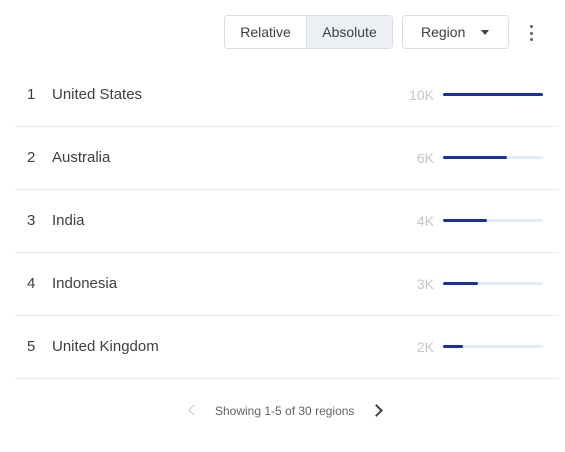  I want to click on mode-toggle: Relative Absolute, so click(308, 32).